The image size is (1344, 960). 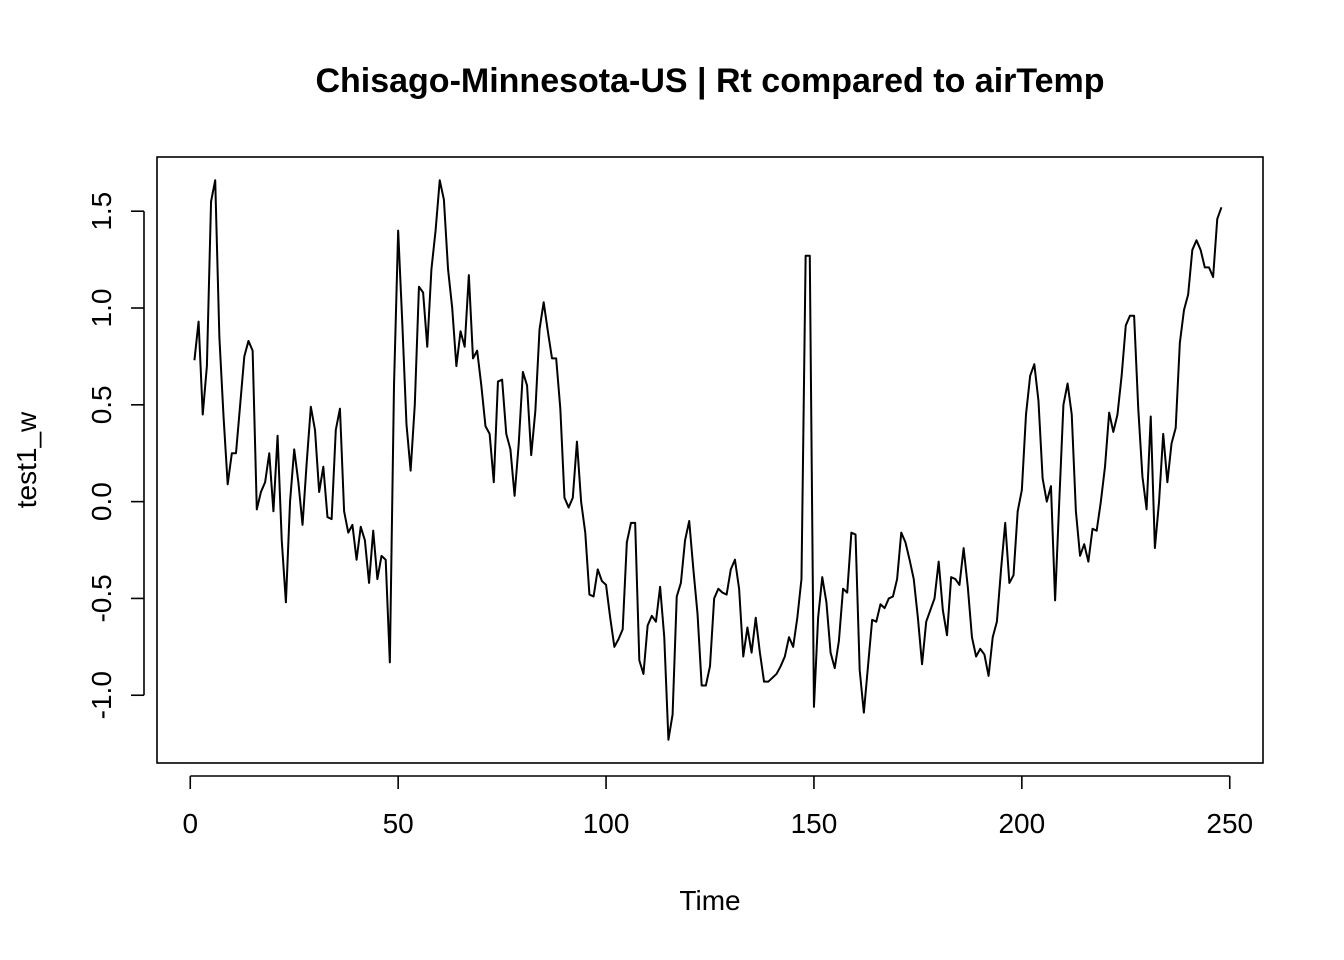 What do you see at coordinates (101, 404) in the screenshot?
I see `y-tick-label: 0.5` at bounding box center [101, 404].